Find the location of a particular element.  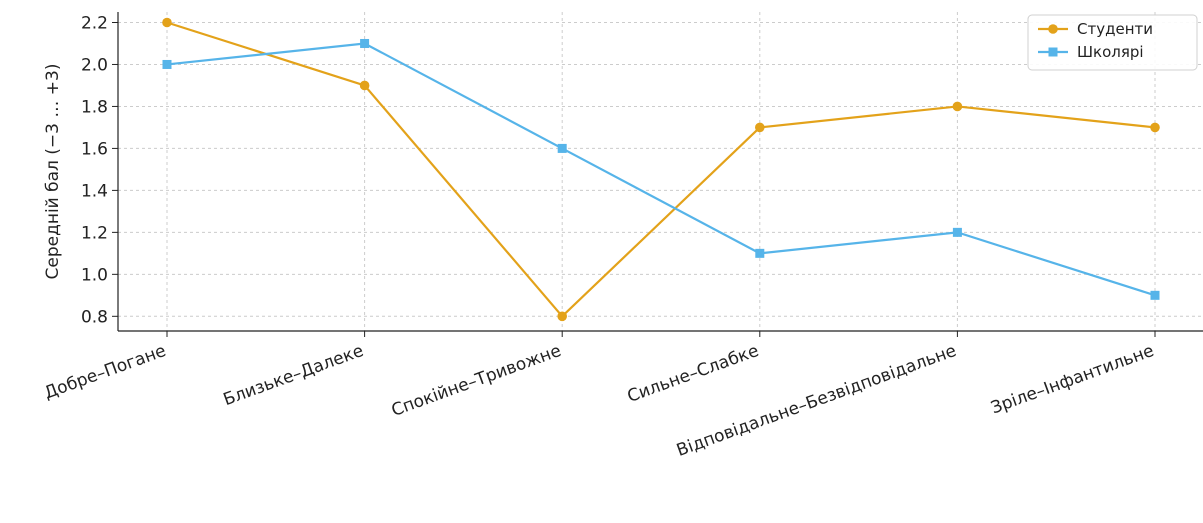

x-tick-label: Сильне–Слабке is located at coordinates (693, 374).